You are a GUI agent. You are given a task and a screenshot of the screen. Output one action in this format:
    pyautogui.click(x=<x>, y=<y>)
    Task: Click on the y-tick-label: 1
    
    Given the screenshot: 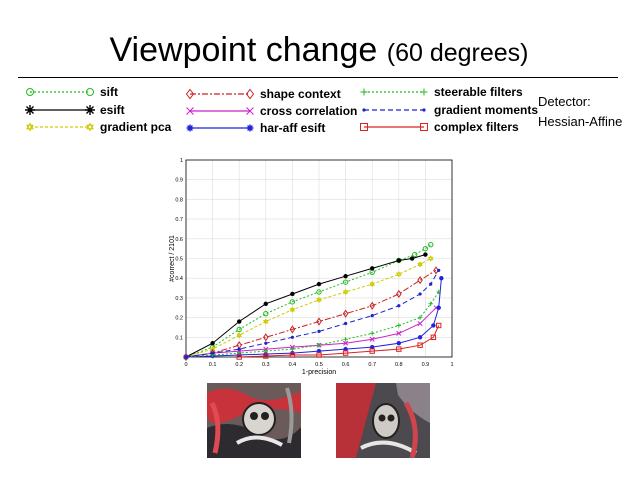 What is the action you would take?
    pyautogui.click(x=181, y=161)
    